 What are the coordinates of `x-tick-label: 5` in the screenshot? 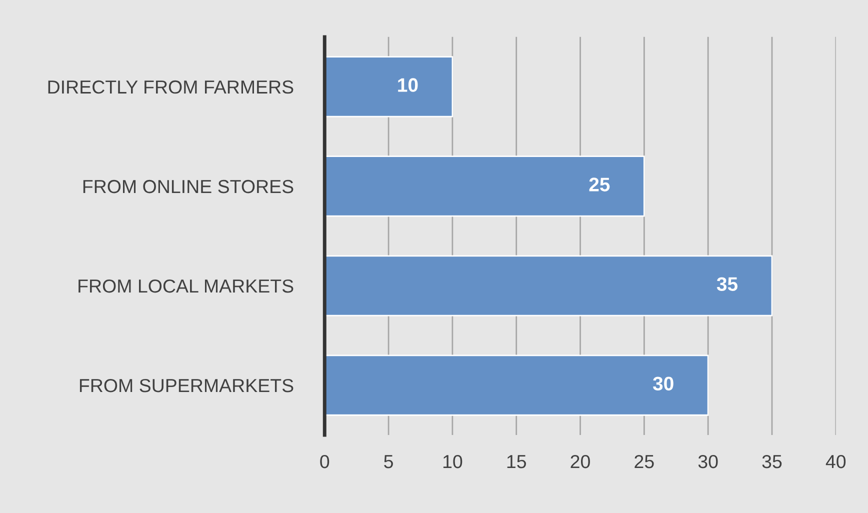 It's located at (388, 461).